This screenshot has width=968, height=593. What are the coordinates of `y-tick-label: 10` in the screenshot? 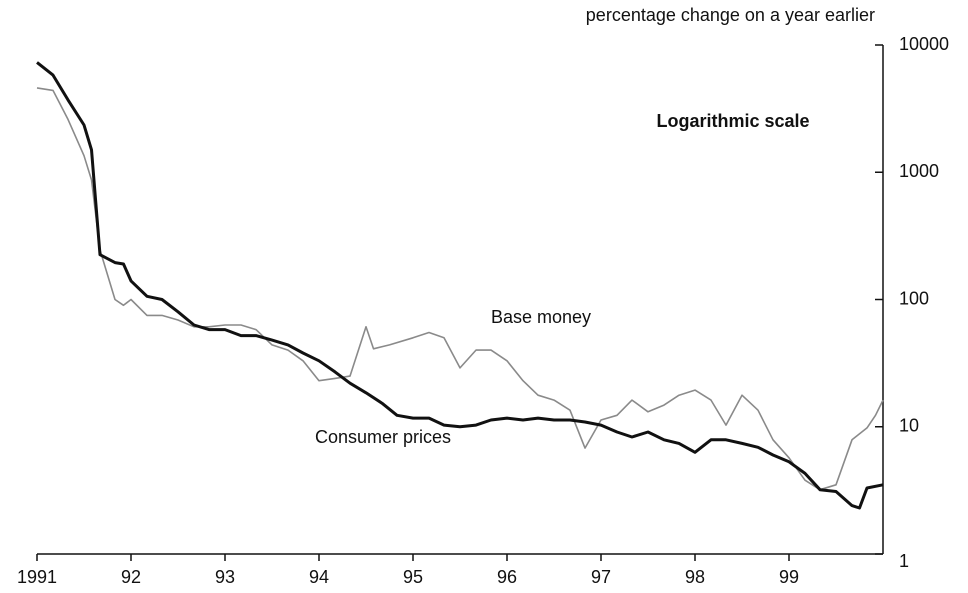 It's located at (909, 426).